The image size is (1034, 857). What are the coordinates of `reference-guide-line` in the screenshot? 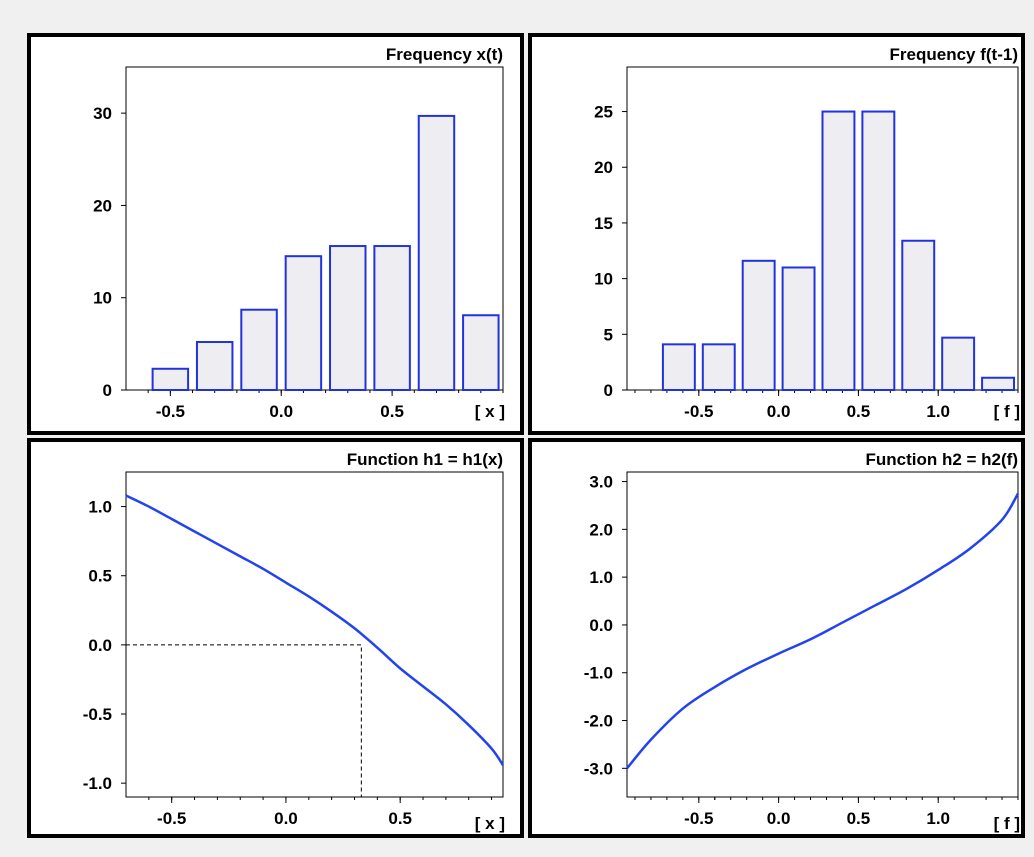 It's located at (244, 720).